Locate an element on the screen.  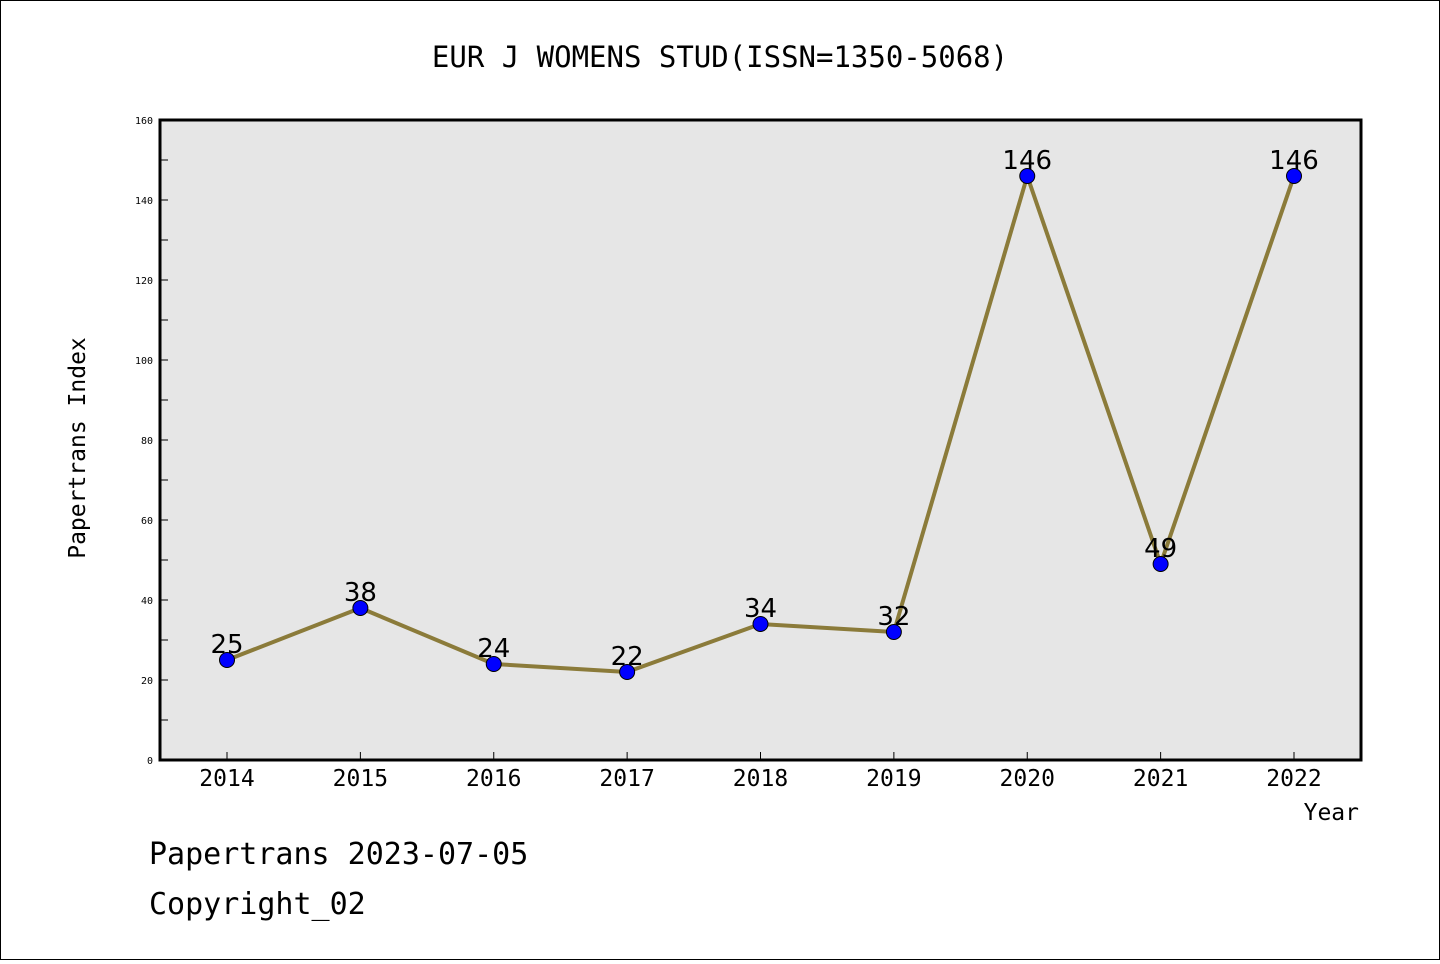
x-axis-label: Year is located at coordinates (1331, 813).